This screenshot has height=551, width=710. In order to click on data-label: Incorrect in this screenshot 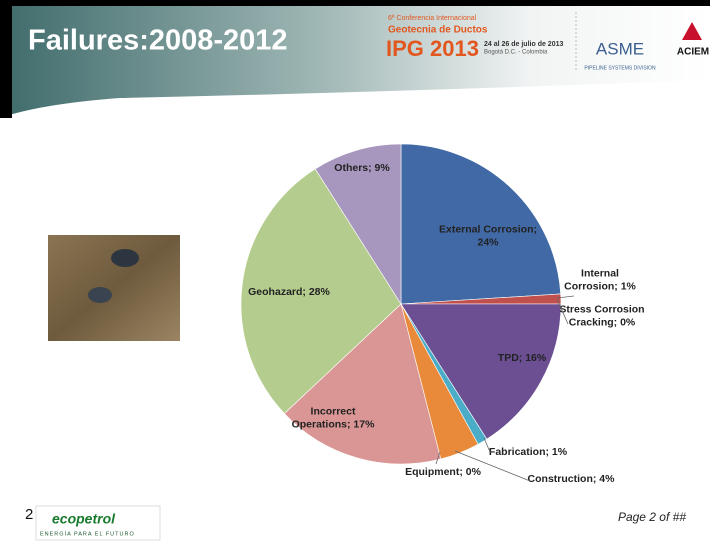, I will do `click(333, 411)`.